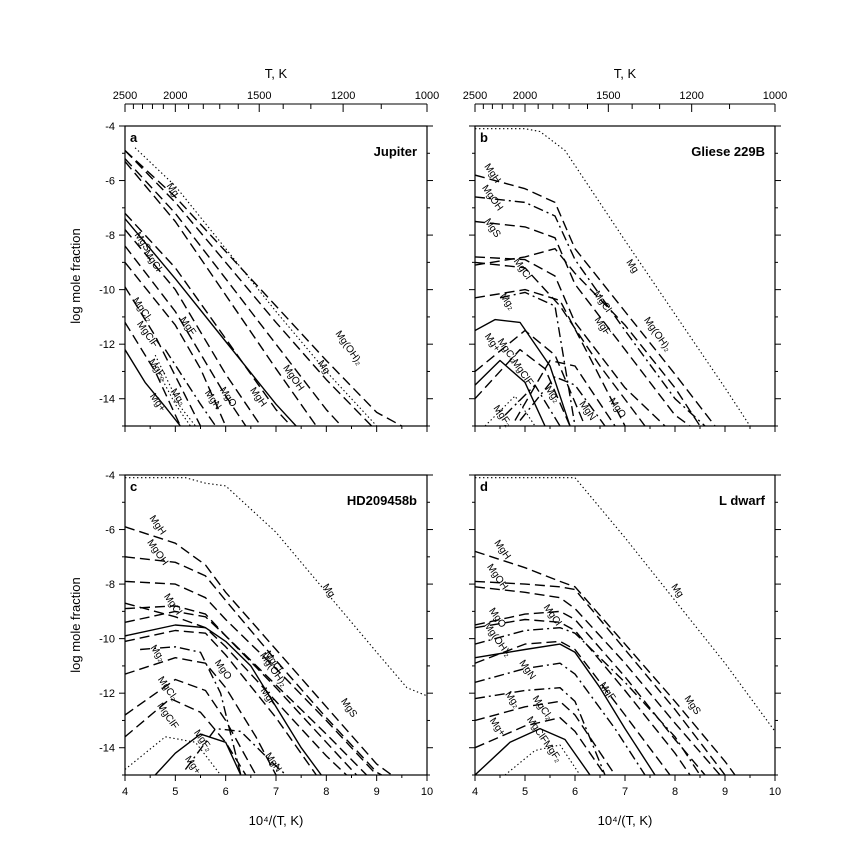 This screenshot has width=852, height=852. Describe the element at coordinates (272, 763) in the screenshot. I see `series-label: MgN` at that location.